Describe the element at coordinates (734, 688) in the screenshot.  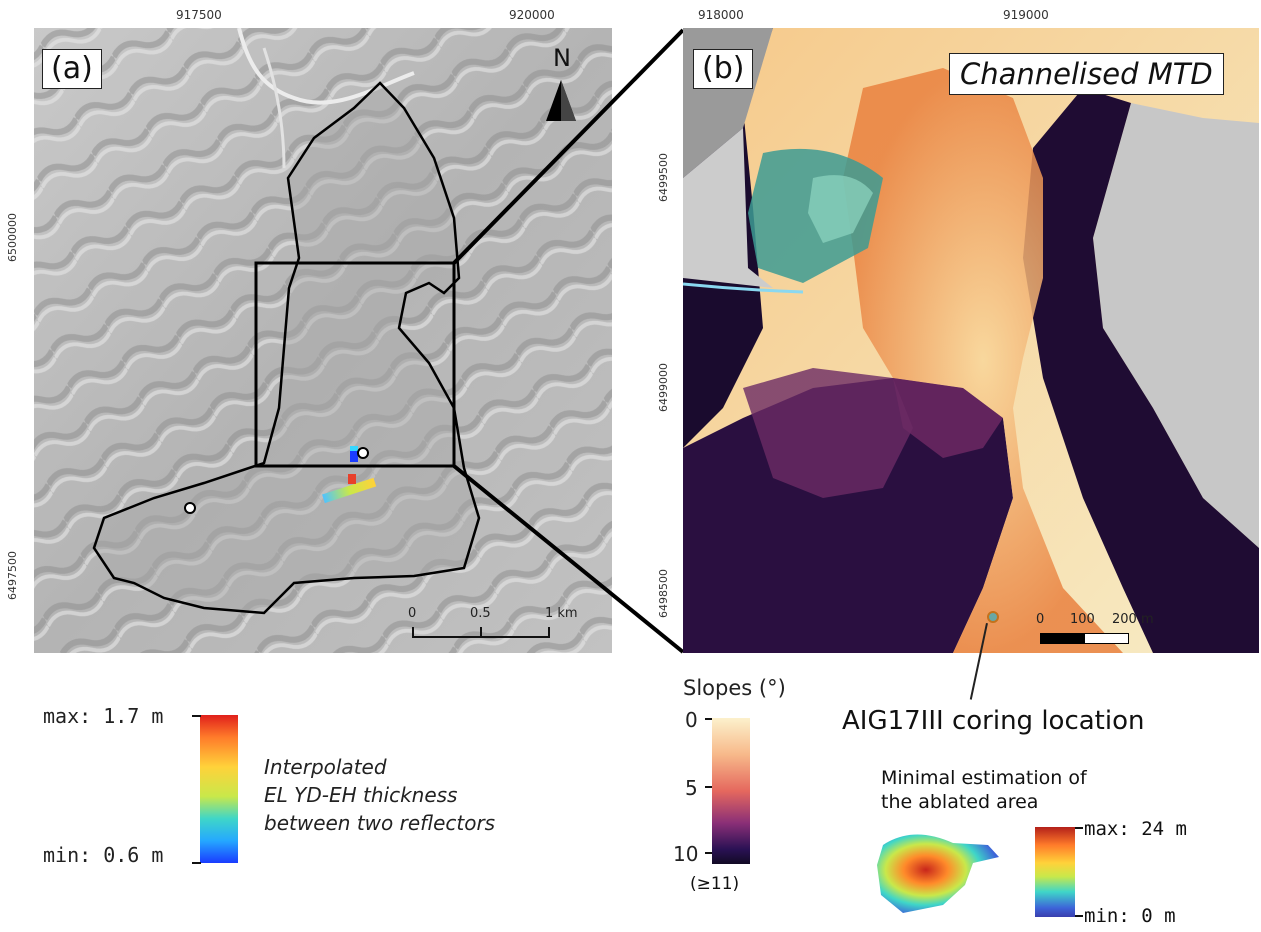
I see `slopes-title: Slopes (°)` at that location.